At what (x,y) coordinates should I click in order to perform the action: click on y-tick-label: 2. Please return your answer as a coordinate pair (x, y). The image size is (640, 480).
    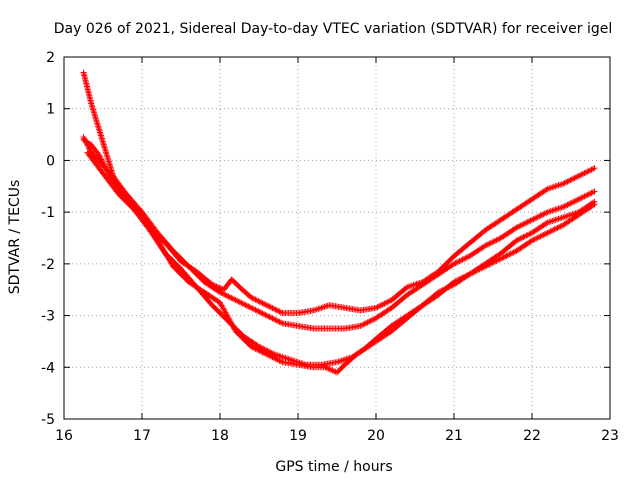
    Looking at the image, I should click on (50, 58).